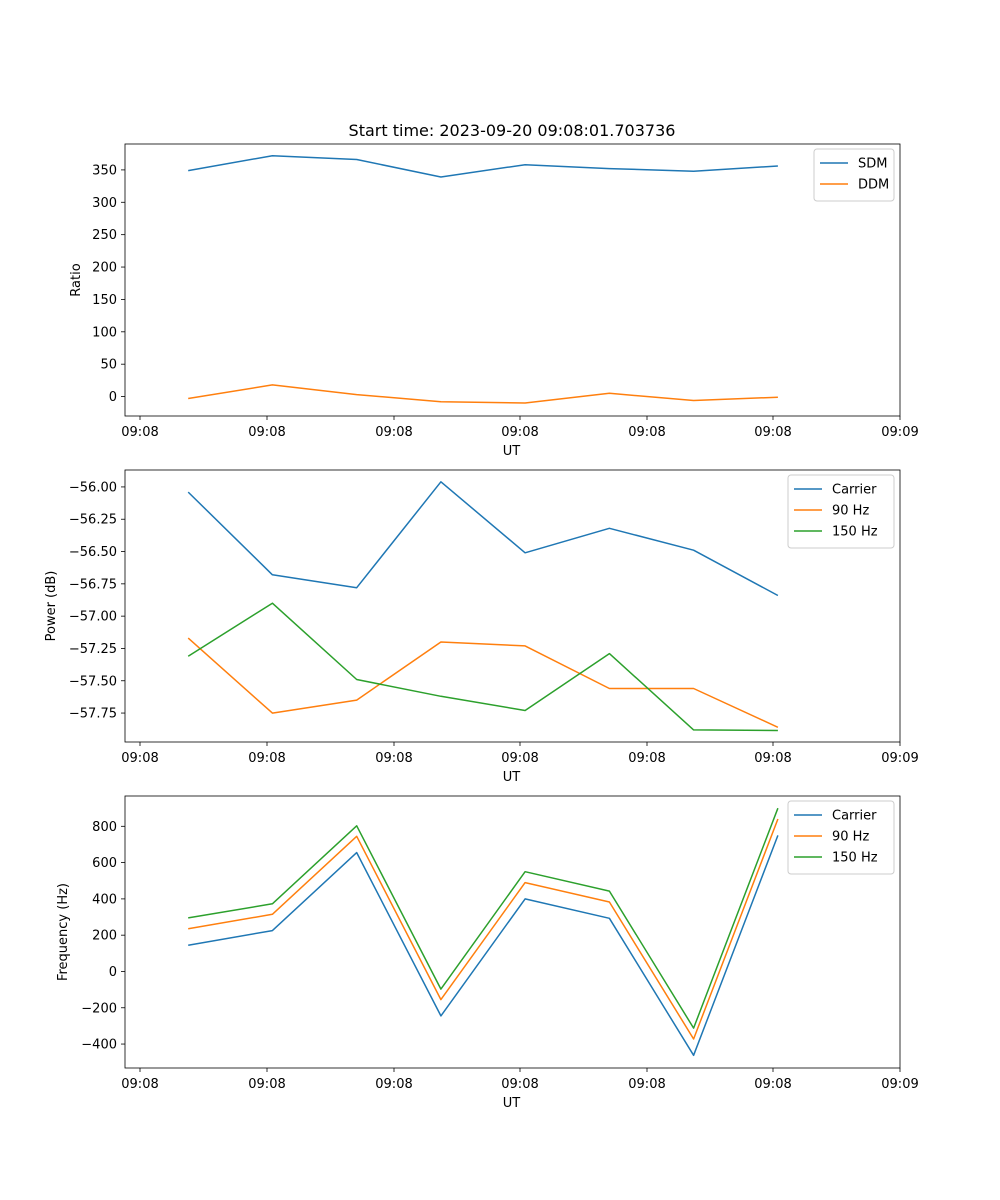 The height and width of the screenshot is (1200, 1000). What do you see at coordinates (104, 203) in the screenshot?
I see `y-tick-label: 300` at bounding box center [104, 203].